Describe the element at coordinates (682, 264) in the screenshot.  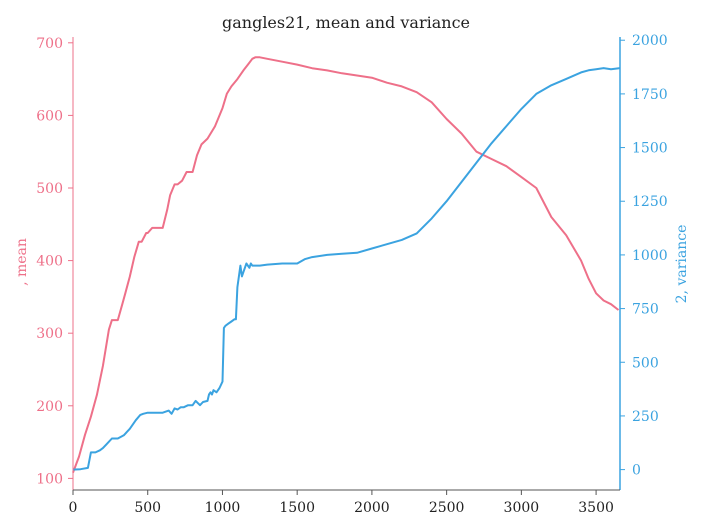
I see `right-axis-label: 2, variance` at that location.